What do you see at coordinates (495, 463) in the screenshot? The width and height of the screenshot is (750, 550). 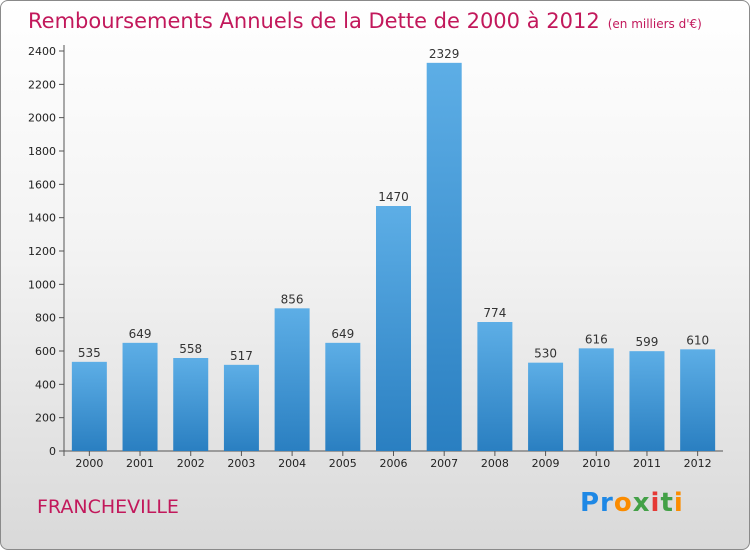 I see `x-tick-label: 2008` at bounding box center [495, 463].